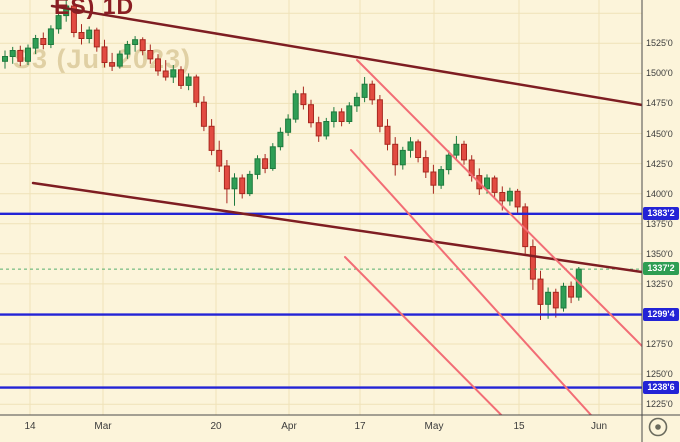 The width and height of the screenshot is (680, 442). I want to click on price-axis-label: 1375'0, so click(659, 224).